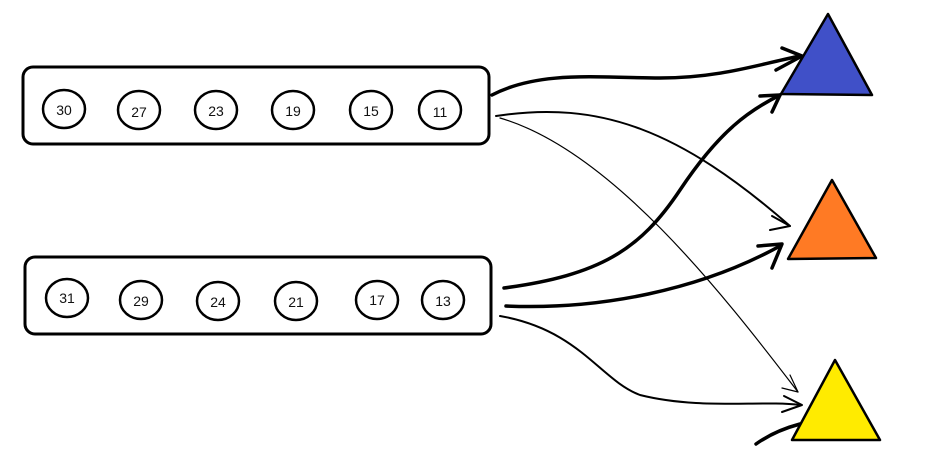 This screenshot has height=469, width=929. Describe the element at coordinates (826, 54) in the screenshot. I see `blue-triangle-target` at that location.